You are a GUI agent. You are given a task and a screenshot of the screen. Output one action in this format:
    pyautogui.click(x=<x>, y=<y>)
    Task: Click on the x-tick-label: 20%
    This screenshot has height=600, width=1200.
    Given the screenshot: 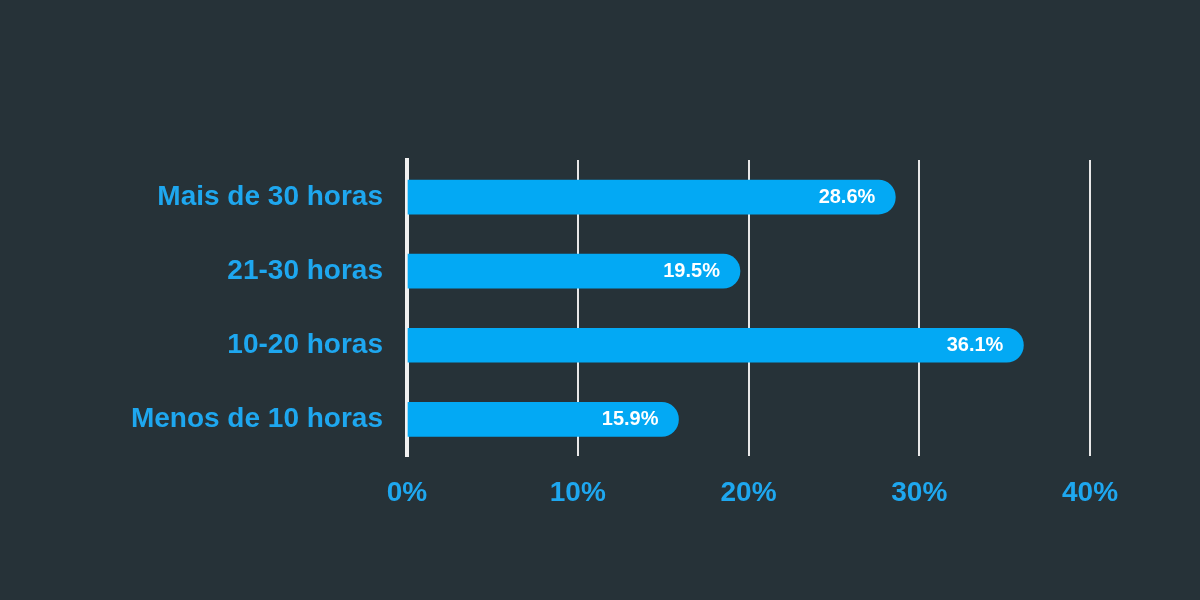 What is the action you would take?
    pyautogui.click(x=748, y=491)
    